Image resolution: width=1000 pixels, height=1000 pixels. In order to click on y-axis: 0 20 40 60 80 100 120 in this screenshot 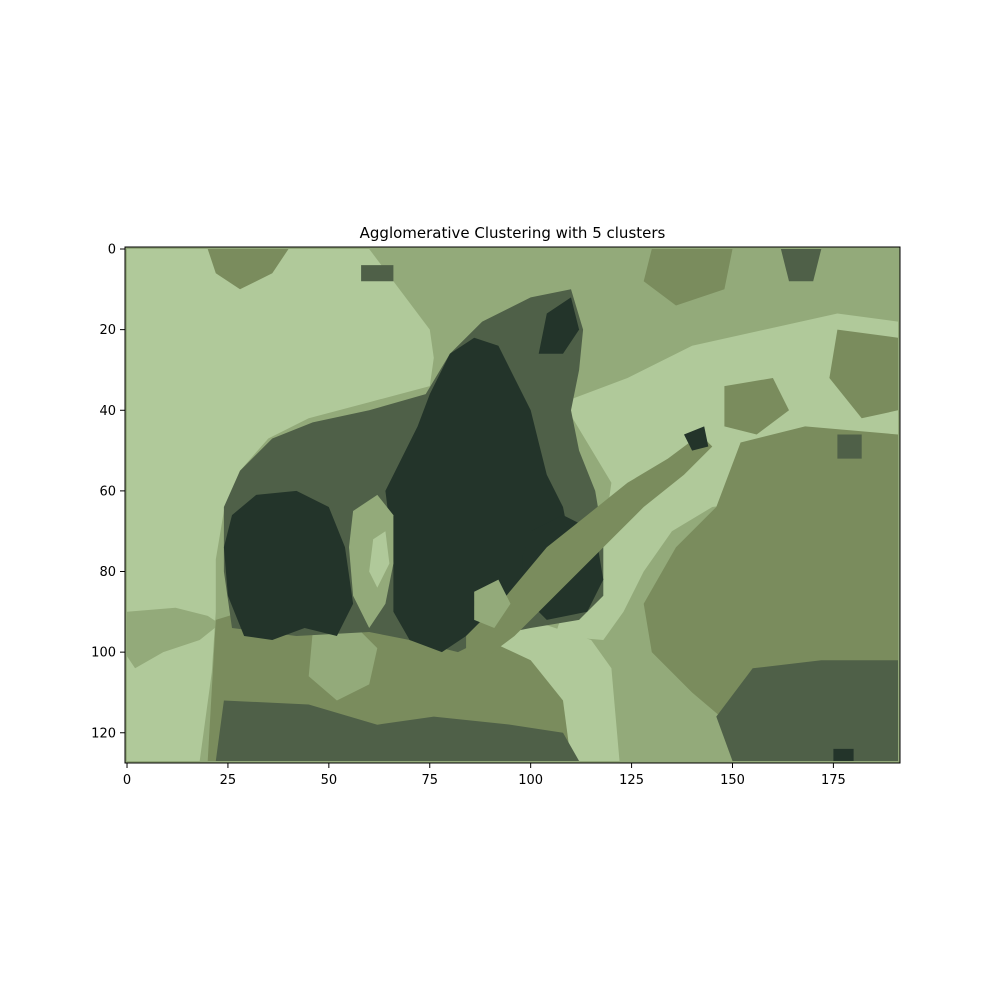, I will do `click(108, 492)`.